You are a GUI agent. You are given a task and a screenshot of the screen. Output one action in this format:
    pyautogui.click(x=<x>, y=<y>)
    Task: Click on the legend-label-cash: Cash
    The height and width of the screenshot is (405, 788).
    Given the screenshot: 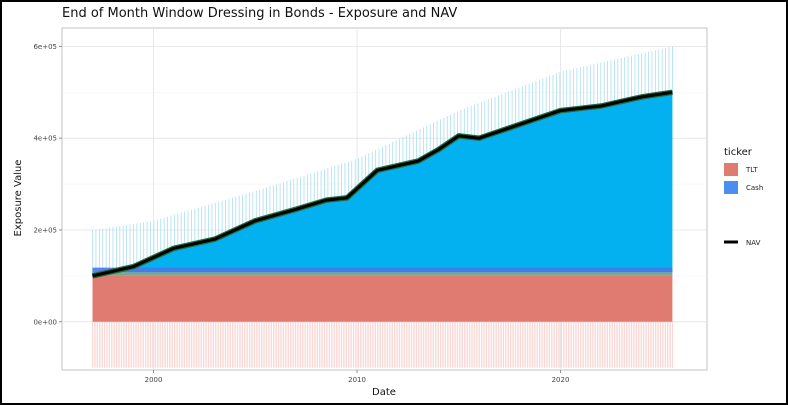 What is the action you would take?
    pyautogui.click(x=754, y=188)
    